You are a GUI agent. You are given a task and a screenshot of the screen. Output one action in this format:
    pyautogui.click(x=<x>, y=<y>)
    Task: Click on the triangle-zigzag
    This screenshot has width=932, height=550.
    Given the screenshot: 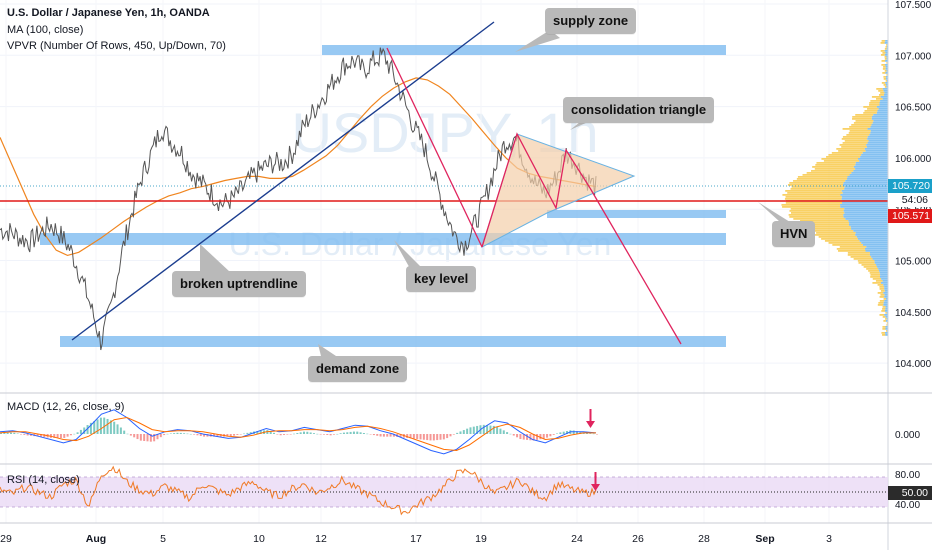 What is the action you would take?
    pyautogui.click(x=536, y=190)
    